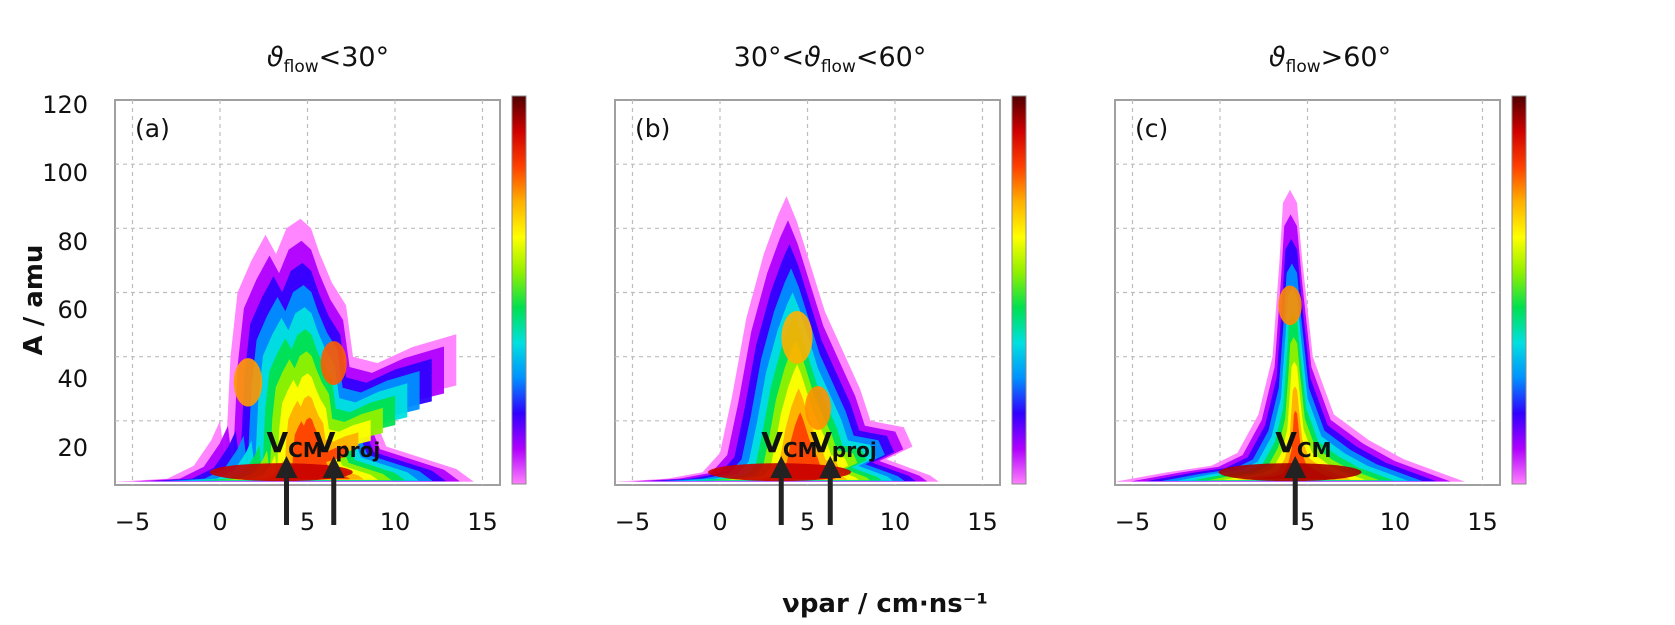 This screenshot has height=625, width=1675. What do you see at coordinates (1356, 57) in the screenshot?
I see `title-suffix: >60°` at bounding box center [1356, 57].